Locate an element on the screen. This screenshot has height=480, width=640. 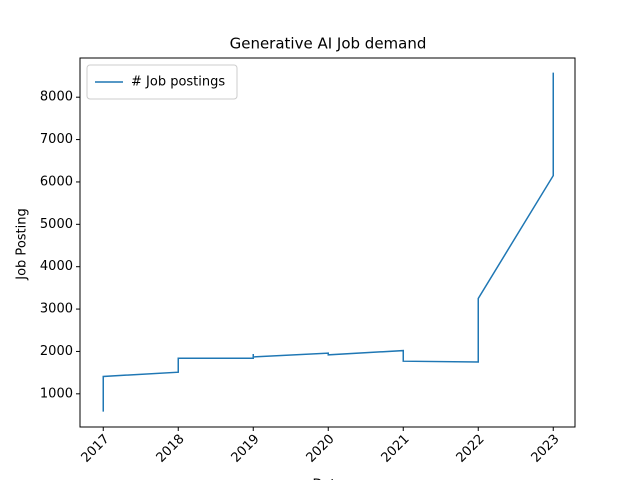
y-axis-label: Job Posting is located at coordinates (22, 244).